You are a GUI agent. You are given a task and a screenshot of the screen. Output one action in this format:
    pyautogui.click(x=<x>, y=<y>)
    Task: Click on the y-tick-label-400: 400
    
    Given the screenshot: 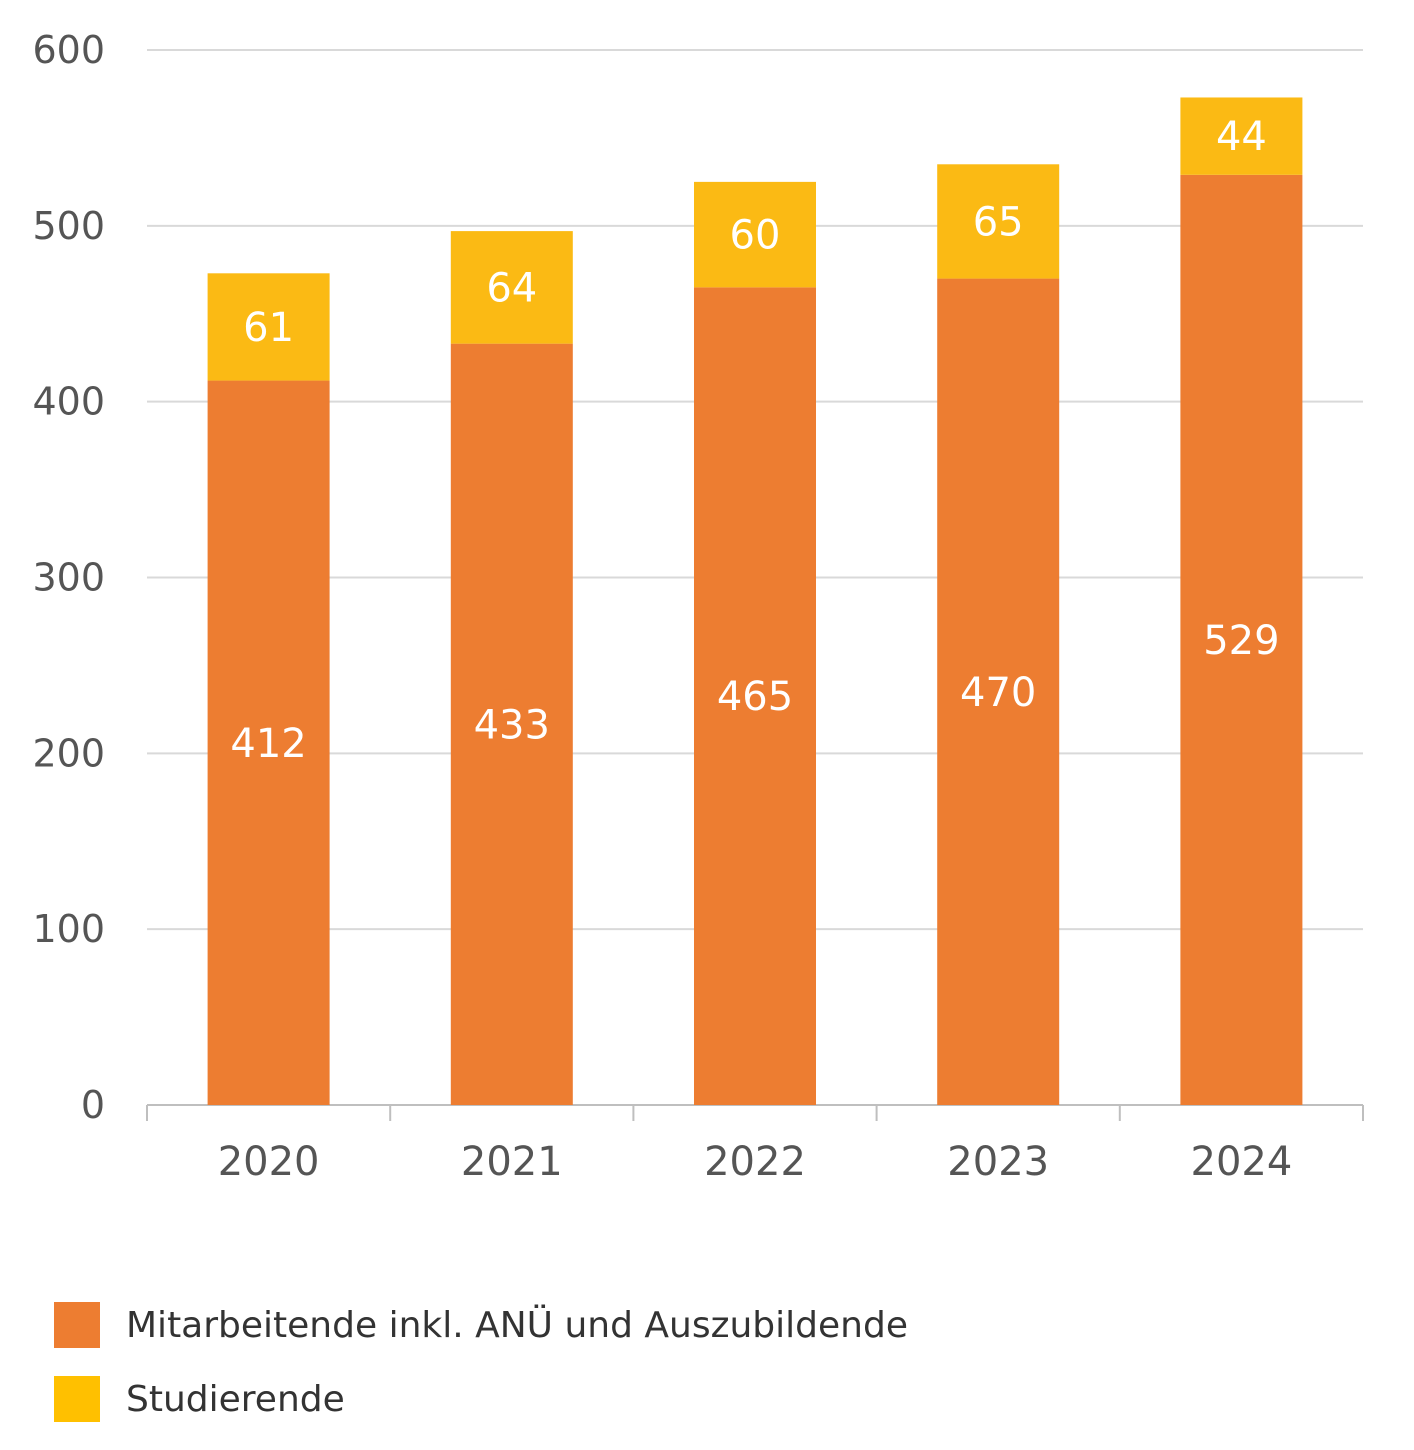 What is the action you would take?
    pyautogui.click(x=68, y=402)
    